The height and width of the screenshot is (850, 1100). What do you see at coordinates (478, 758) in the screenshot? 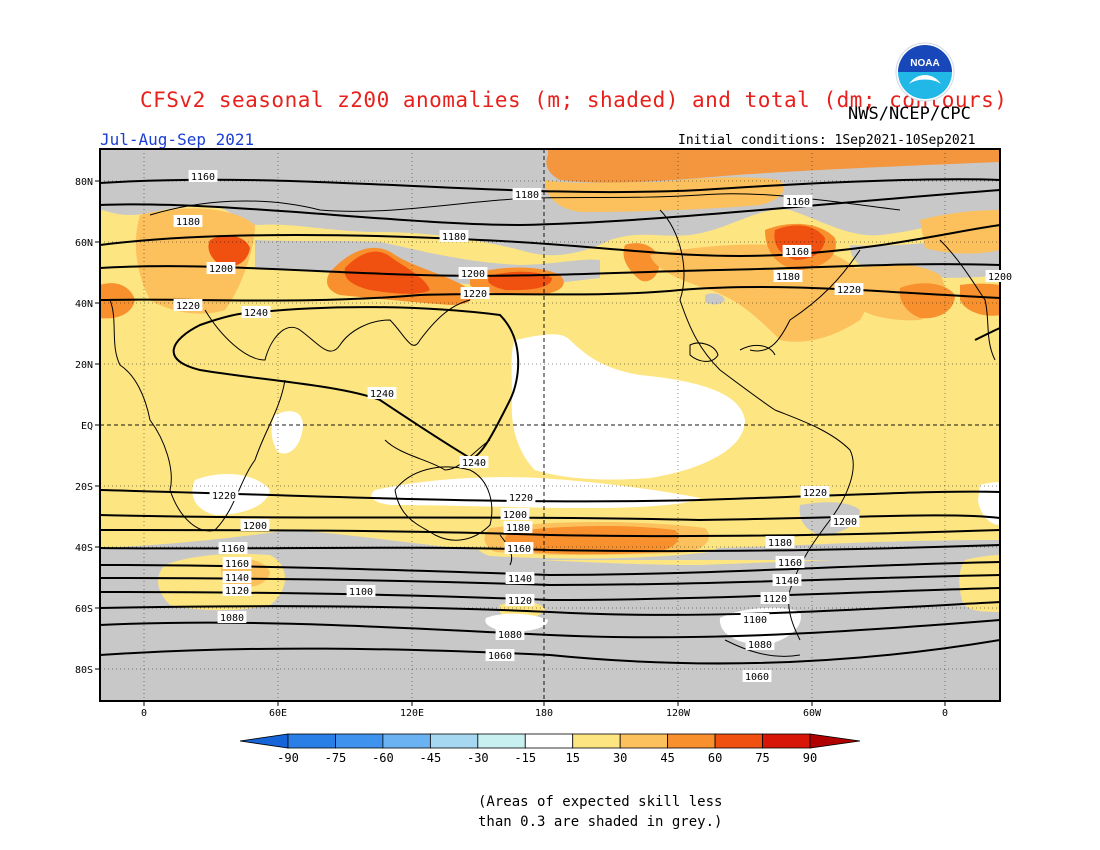
I see `colorbar-label: -30` at bounding box center [478, 758].